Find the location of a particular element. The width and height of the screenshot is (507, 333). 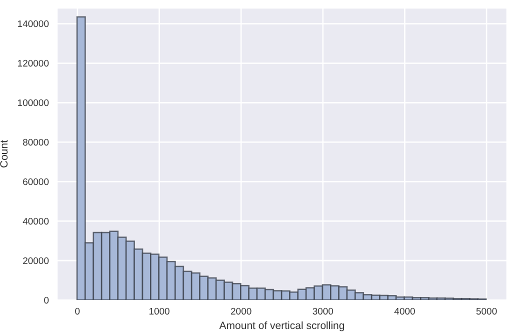

x-tick-label: 3000 is located at coordinates (323, 312).